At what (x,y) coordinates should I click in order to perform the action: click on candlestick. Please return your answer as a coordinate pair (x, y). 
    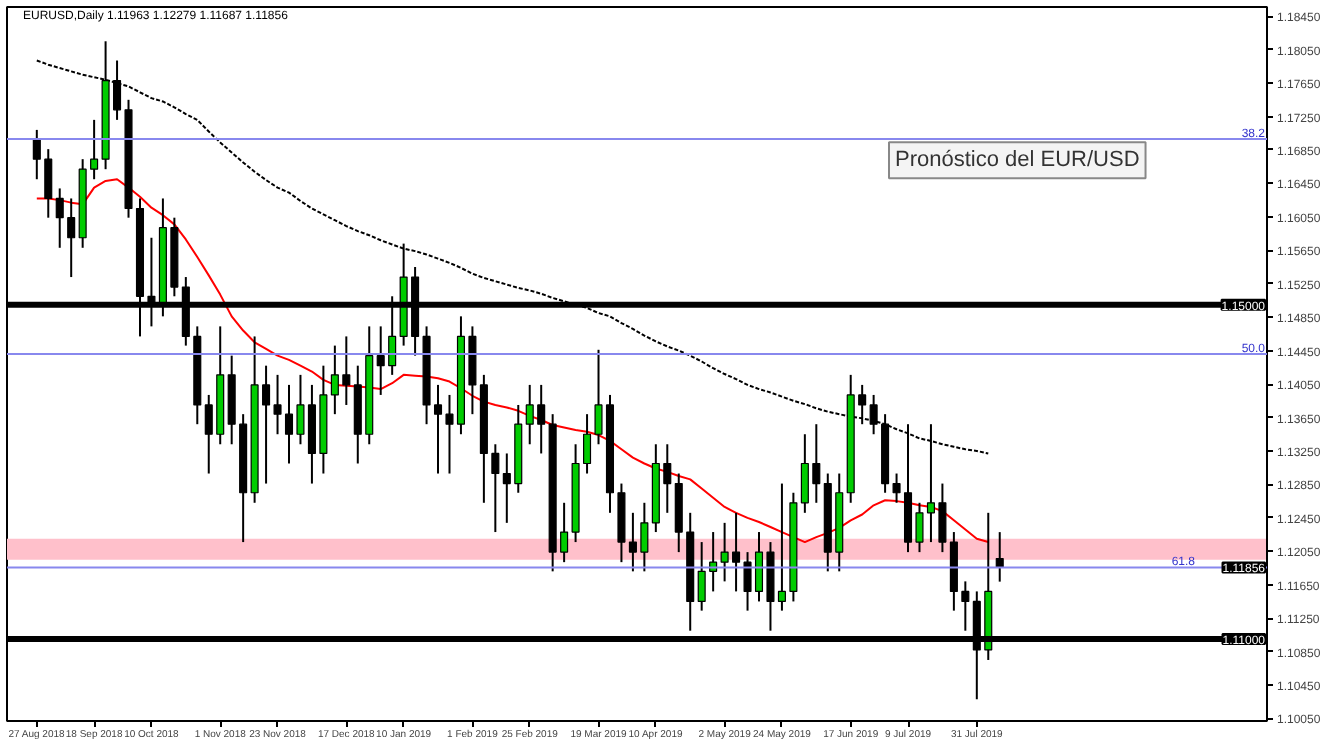
    Looking at the image, I should click on (873, 414).